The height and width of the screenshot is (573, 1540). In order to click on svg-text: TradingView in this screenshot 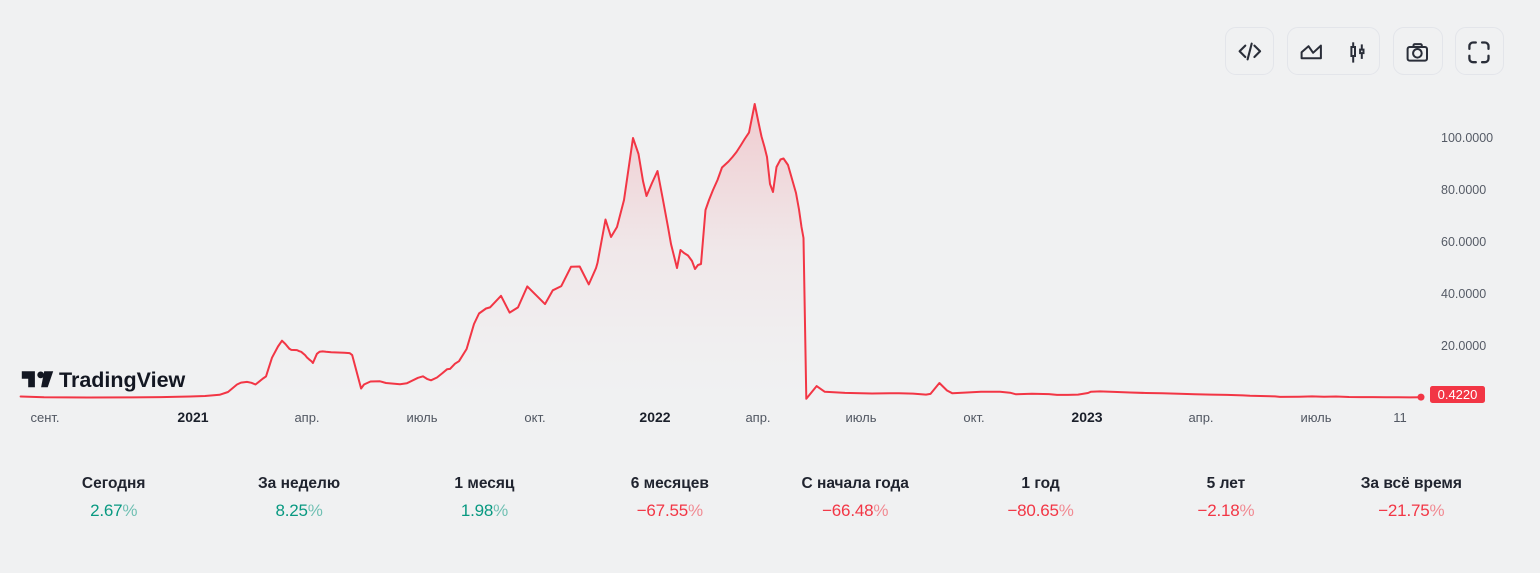, I will do `click(122, 380)`.